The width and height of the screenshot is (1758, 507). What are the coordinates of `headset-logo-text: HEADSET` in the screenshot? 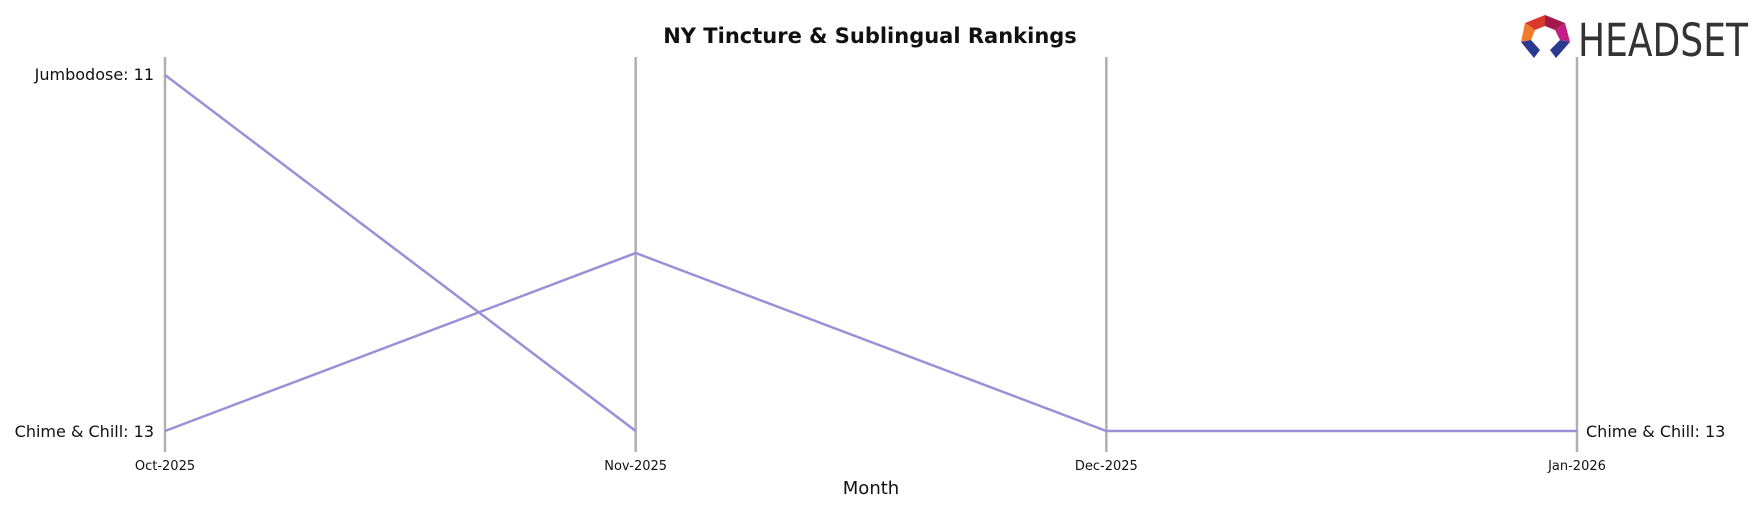 It's located at (1663, 40).